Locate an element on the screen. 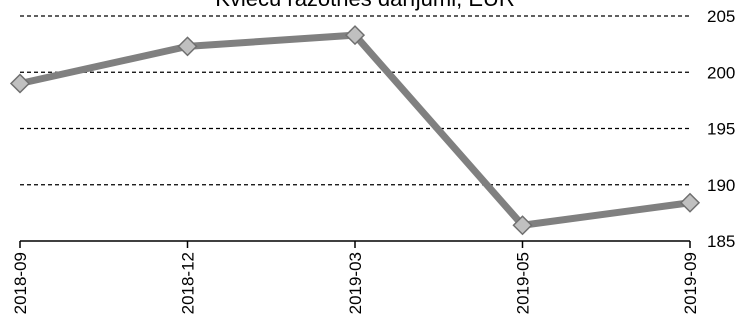  x-tick-label-2019-03: 2019-03 is located at coordinates (355, 283).